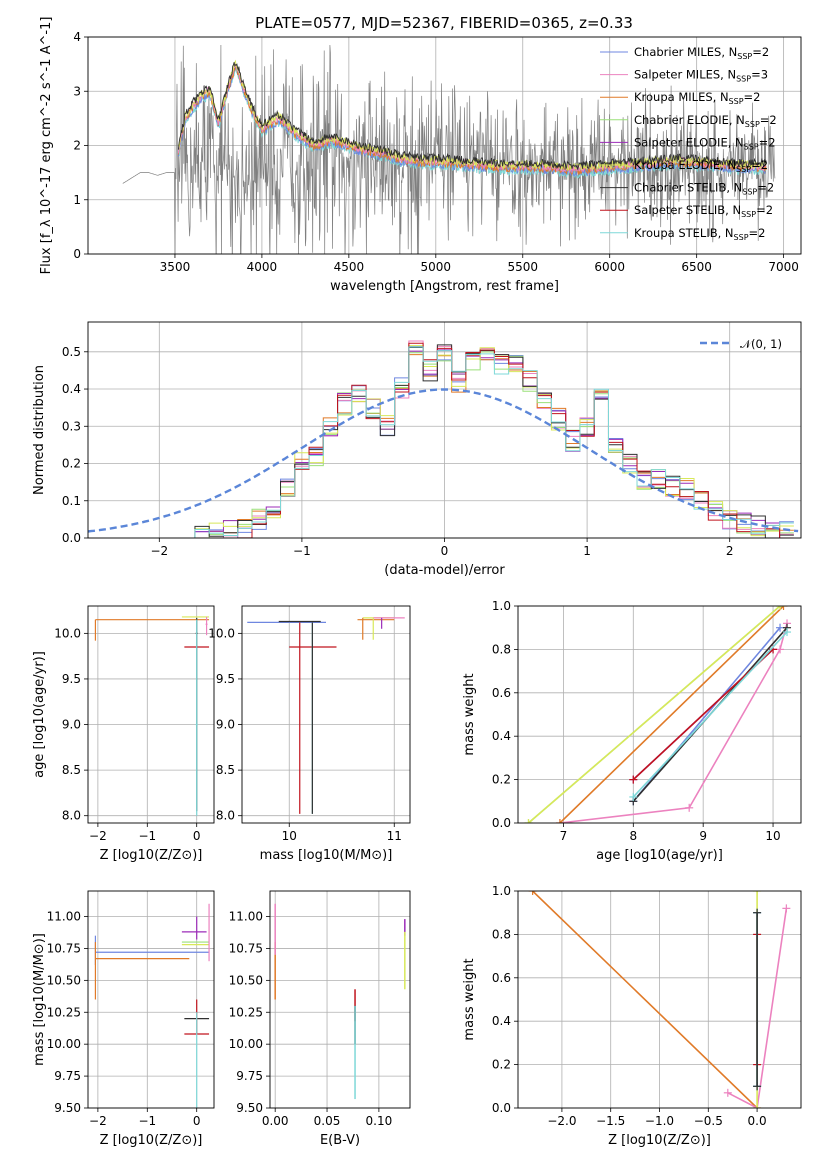 This screenshot has width=819, height=1170. What do you see at coordinates (340, 1140) in the screenshot?
I see `x-axis-label: E(B-V)` at bounding box center [340, 1140].